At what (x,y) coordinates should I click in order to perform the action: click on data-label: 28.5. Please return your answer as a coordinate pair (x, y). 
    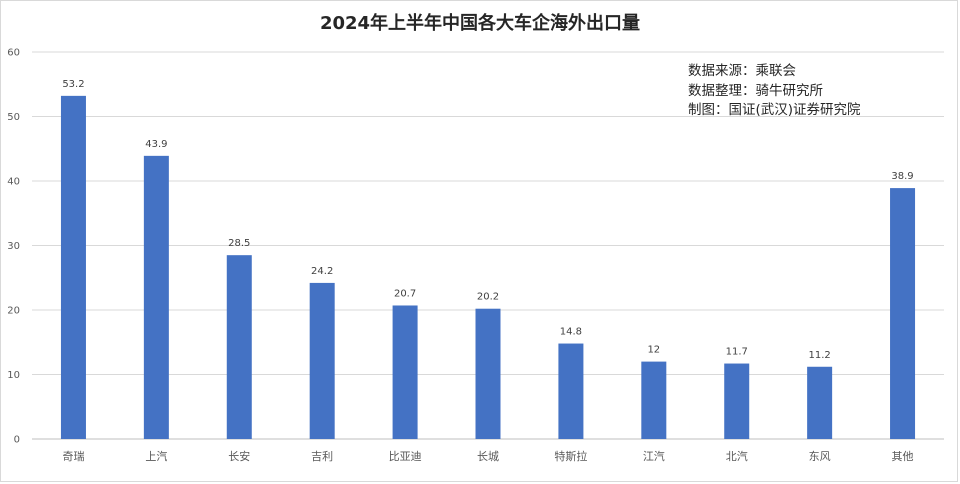
    Looking at the image, I should click on (239, 243).